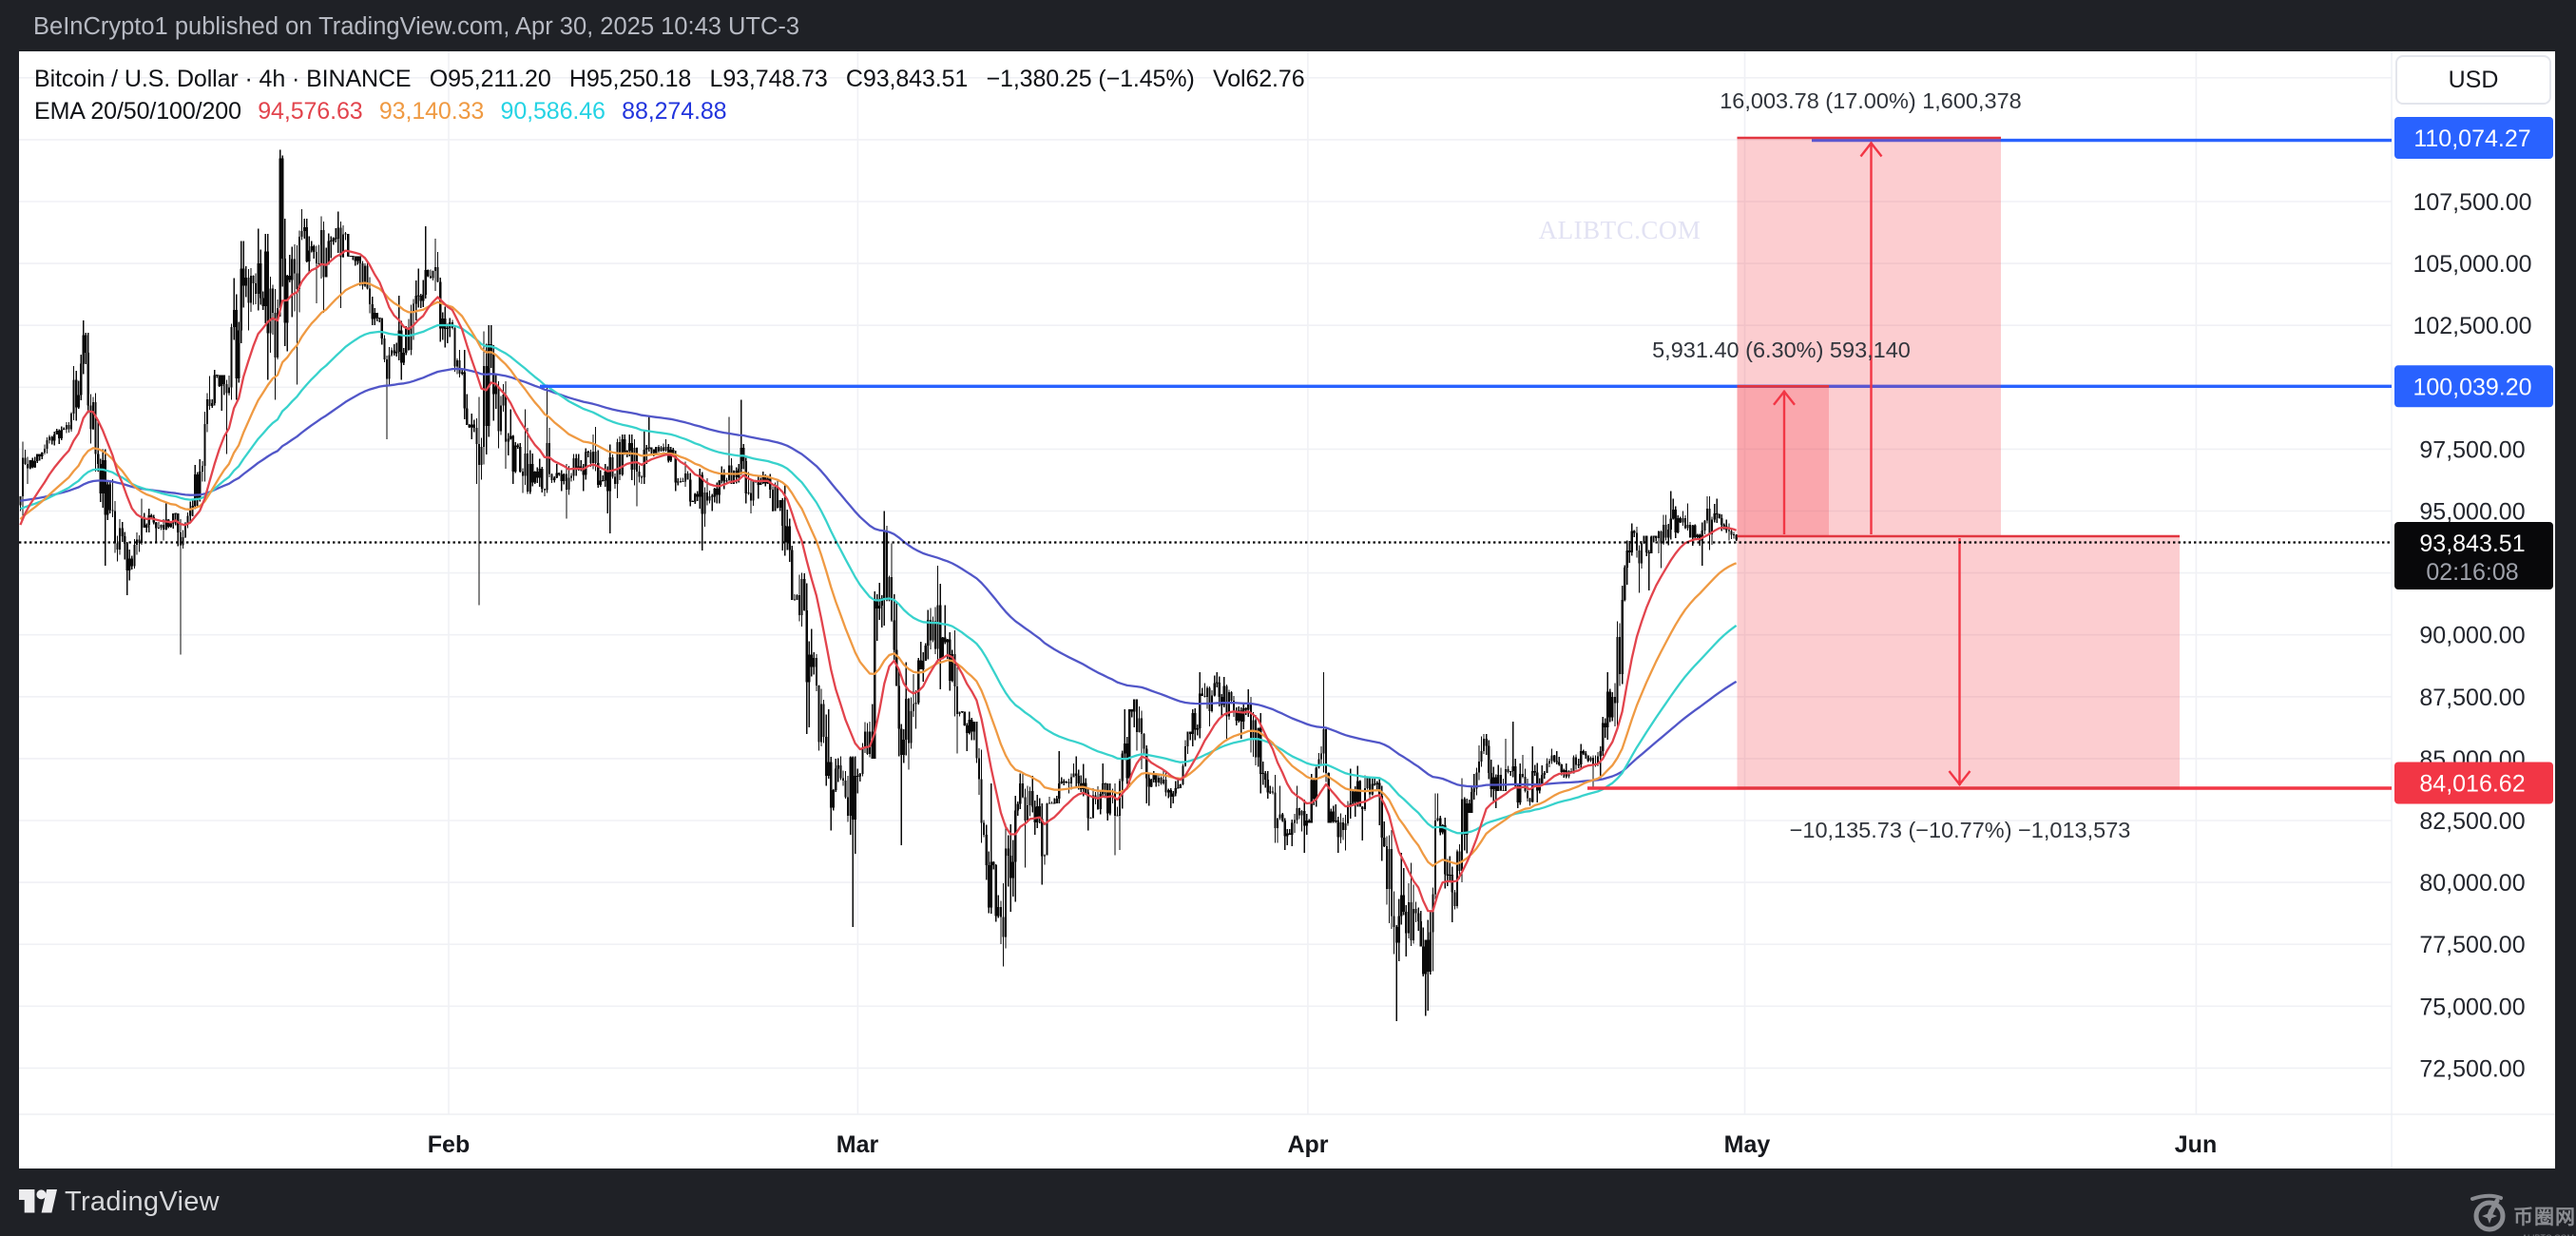 This screenshot has height=1236, width=2576. Describe the element at coordinates (2472, 636) in the screenshot. I see `svg-text: 90,000.00` at that location.